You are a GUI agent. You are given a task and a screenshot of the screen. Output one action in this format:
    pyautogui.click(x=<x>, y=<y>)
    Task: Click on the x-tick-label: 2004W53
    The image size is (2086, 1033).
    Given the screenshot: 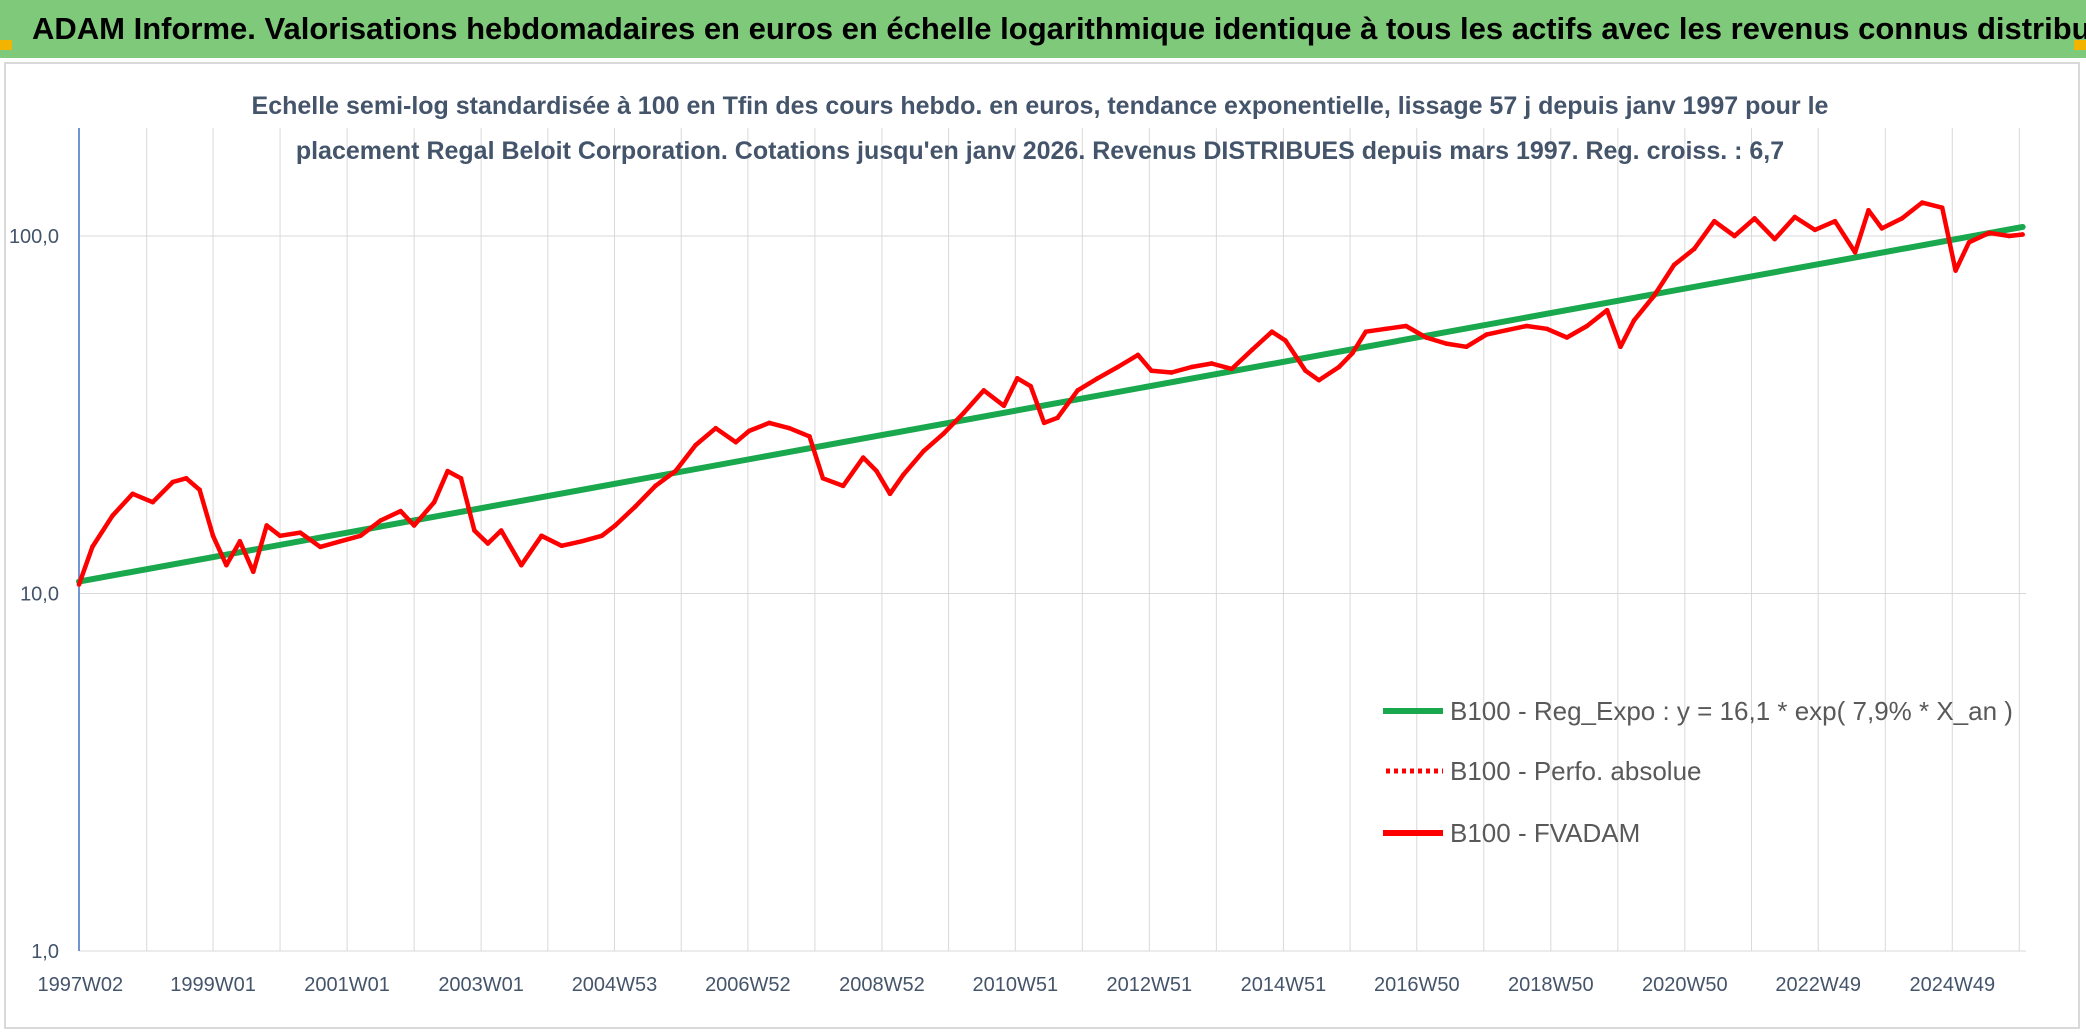 What is the action you would take?
    pyautogui.click(x=615, y=985)
    